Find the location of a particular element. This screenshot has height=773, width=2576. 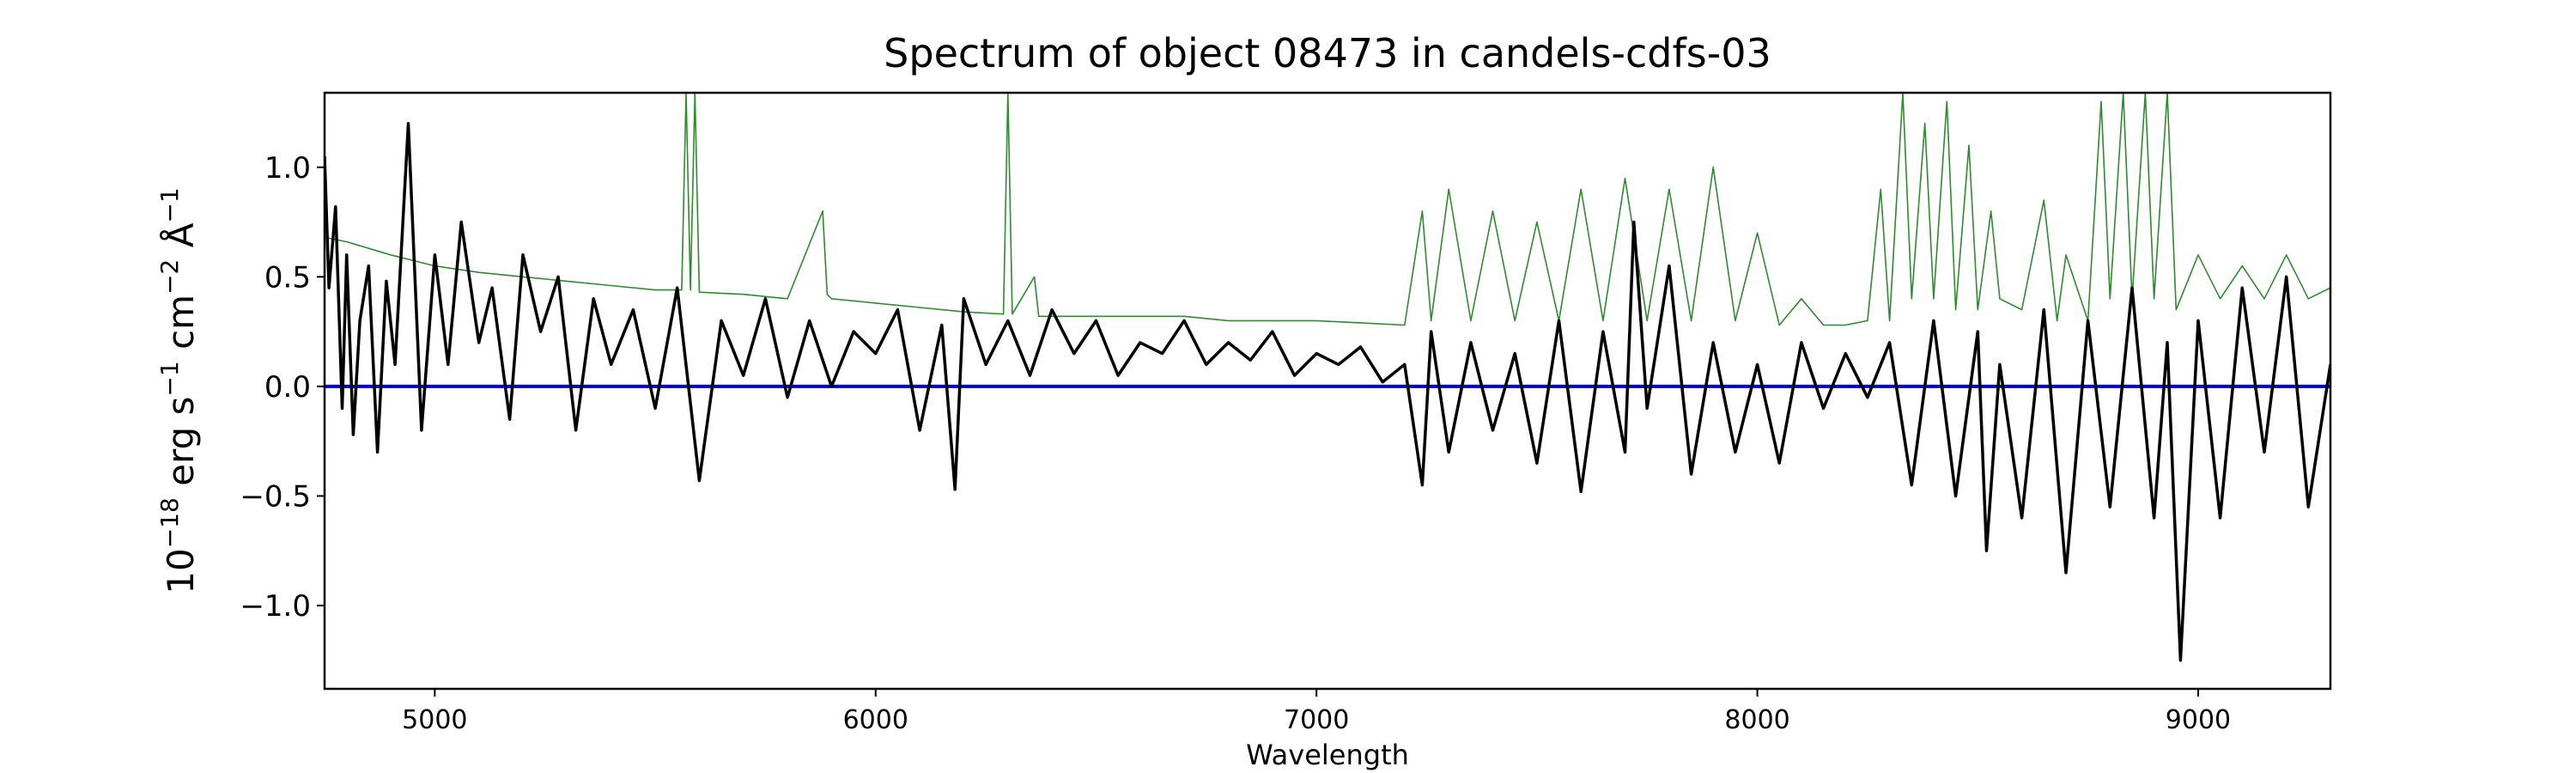

x-axis: 5000 6000 7000 8000 9000 is located at coordinates (1316, 712).